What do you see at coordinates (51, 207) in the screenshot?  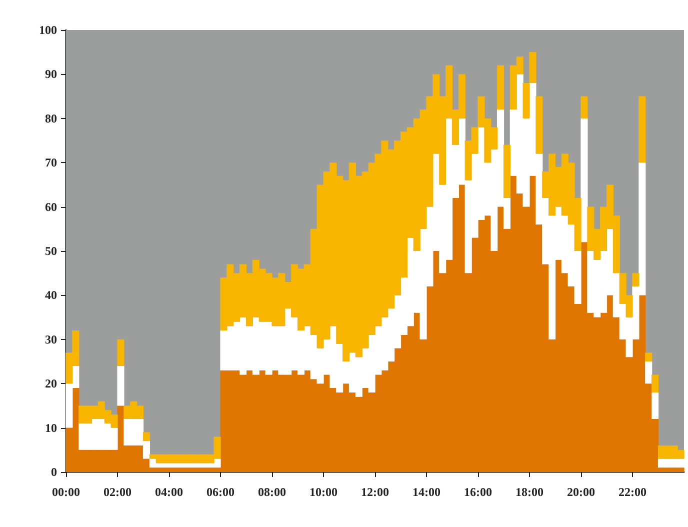 I see `y-tick-label: 60` at bounding box center [51, 207].